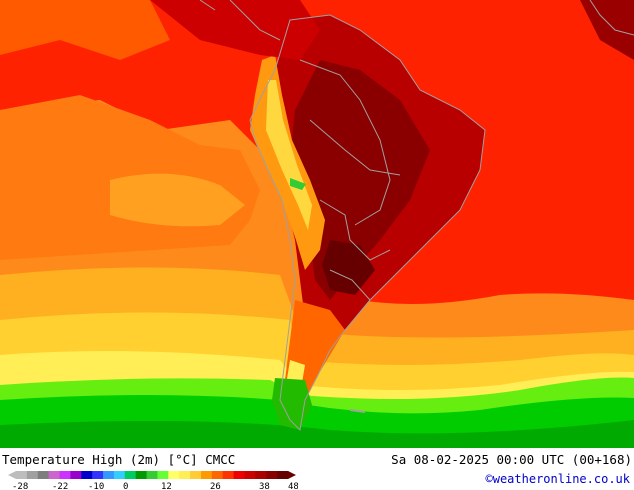 This screenshot has width=634, height=490. Describe the element at coordinates (153, 480) in the screenshot. I see `temperature-color-scale: -28 -22 -10 0 12 26 38 48` at that location.